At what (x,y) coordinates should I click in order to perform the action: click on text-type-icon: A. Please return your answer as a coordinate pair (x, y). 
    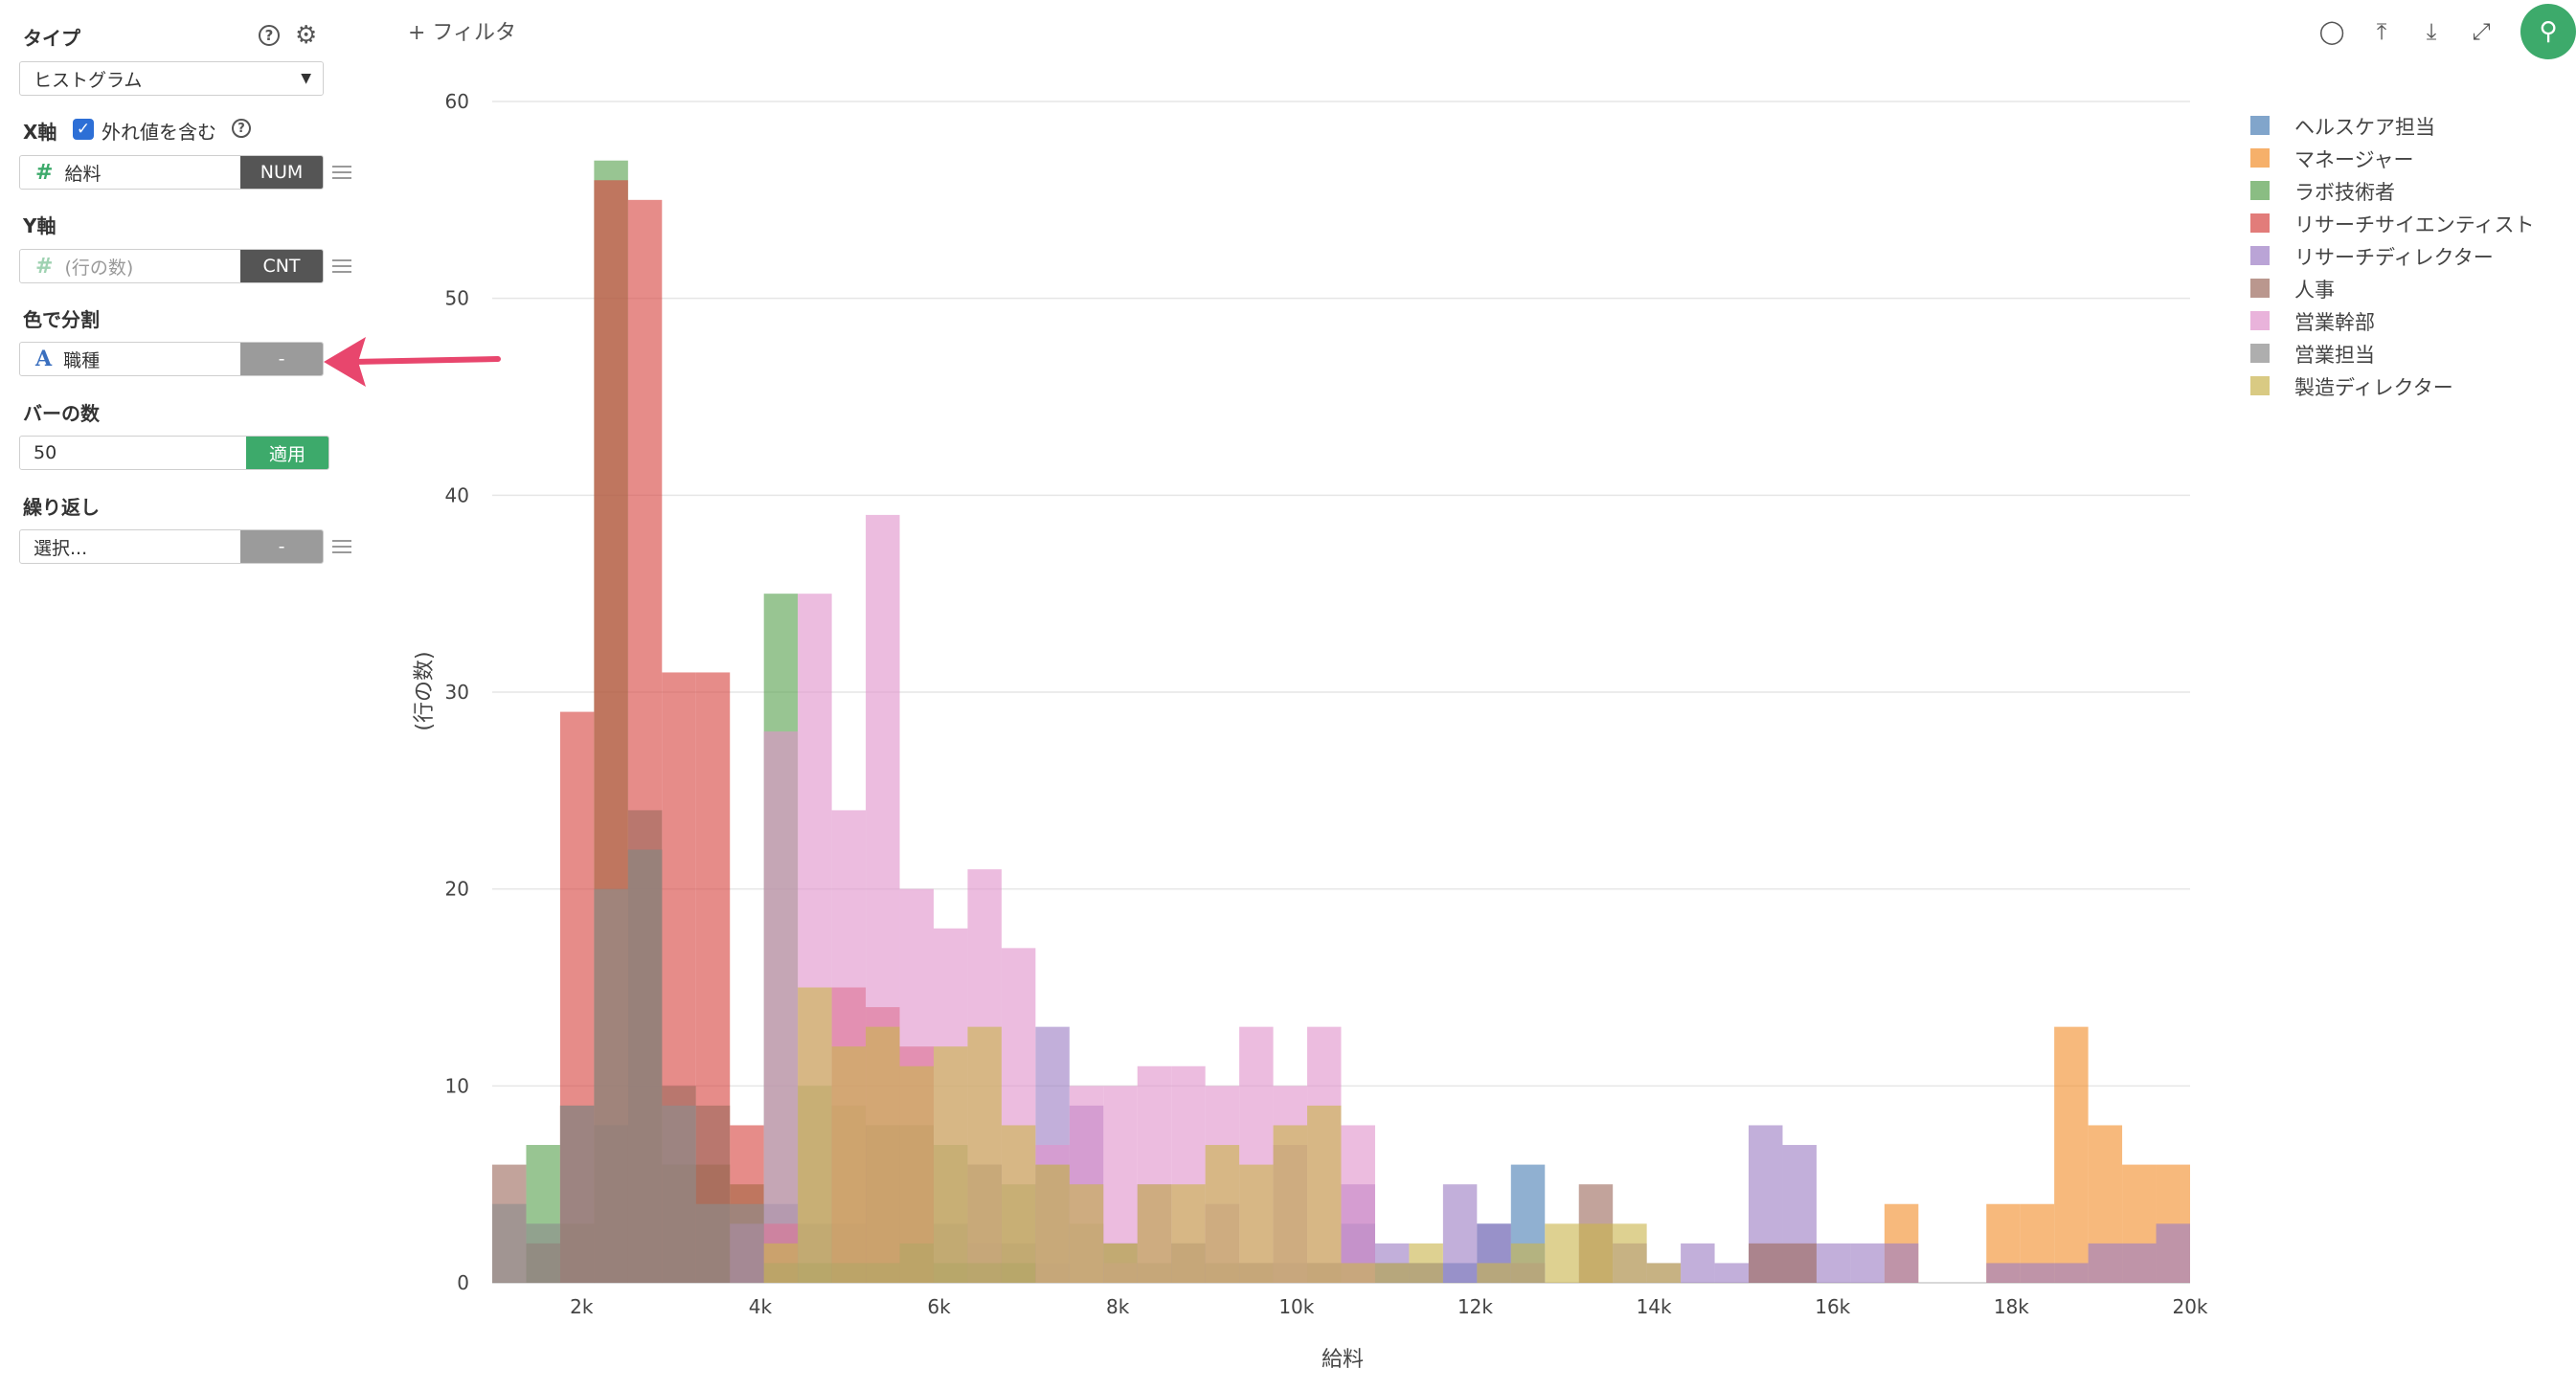
    Looking at the image, I should click on (44, 359).